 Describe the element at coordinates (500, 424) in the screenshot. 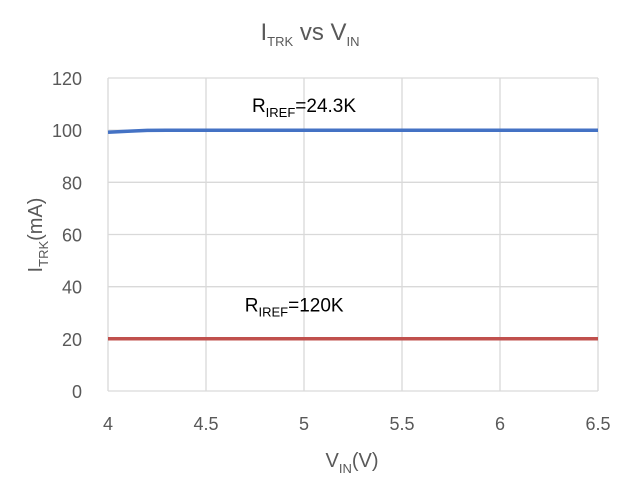

I see `x-tick-label: 6` at that location.